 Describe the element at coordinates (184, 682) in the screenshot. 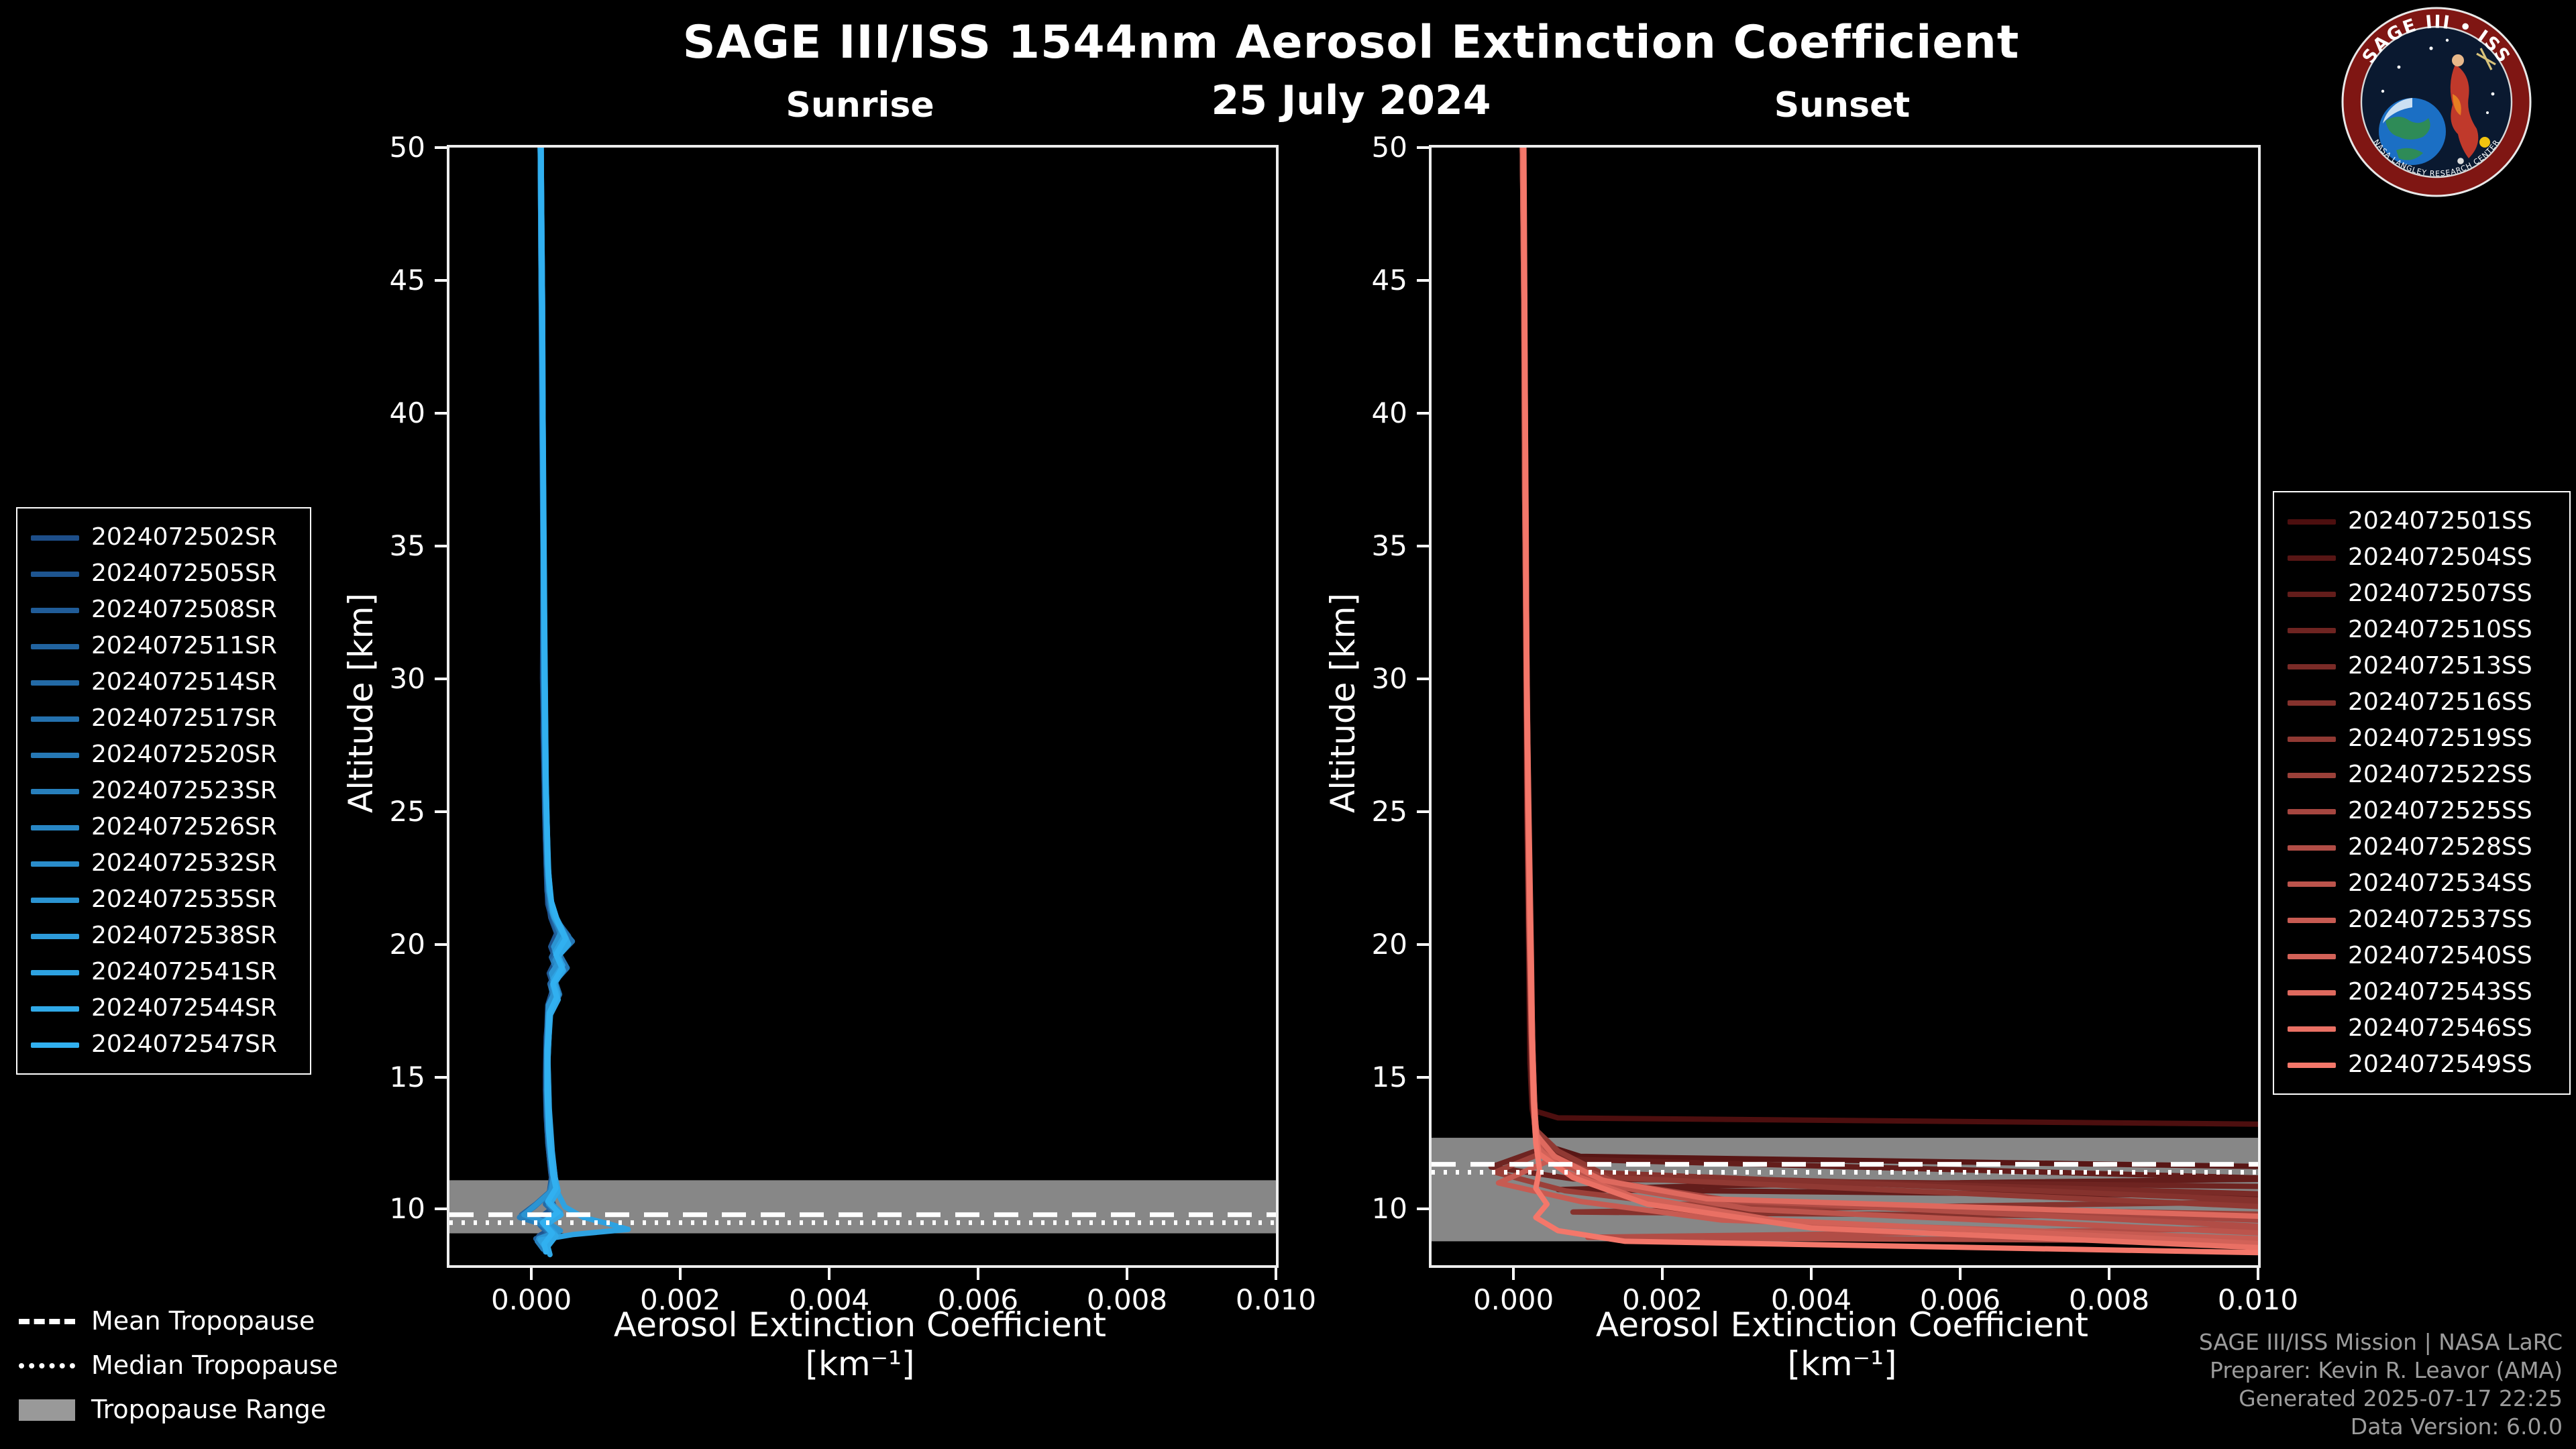

I see `legend-label: 2024072514SR` at that location.